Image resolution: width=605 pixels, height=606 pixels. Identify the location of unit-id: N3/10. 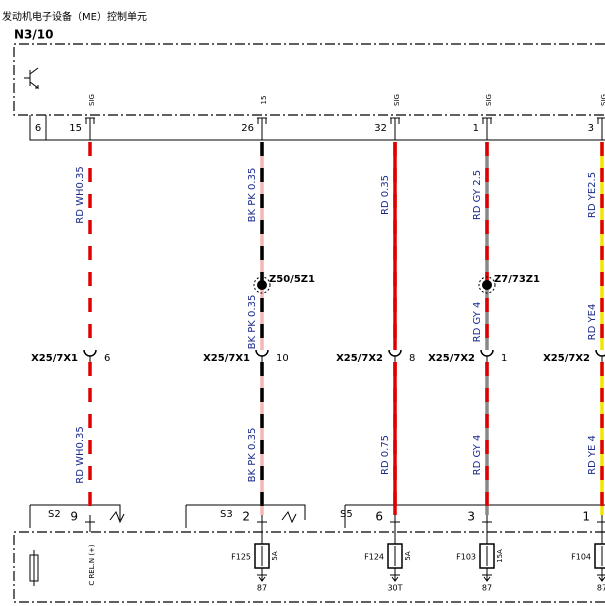
(33, 35).